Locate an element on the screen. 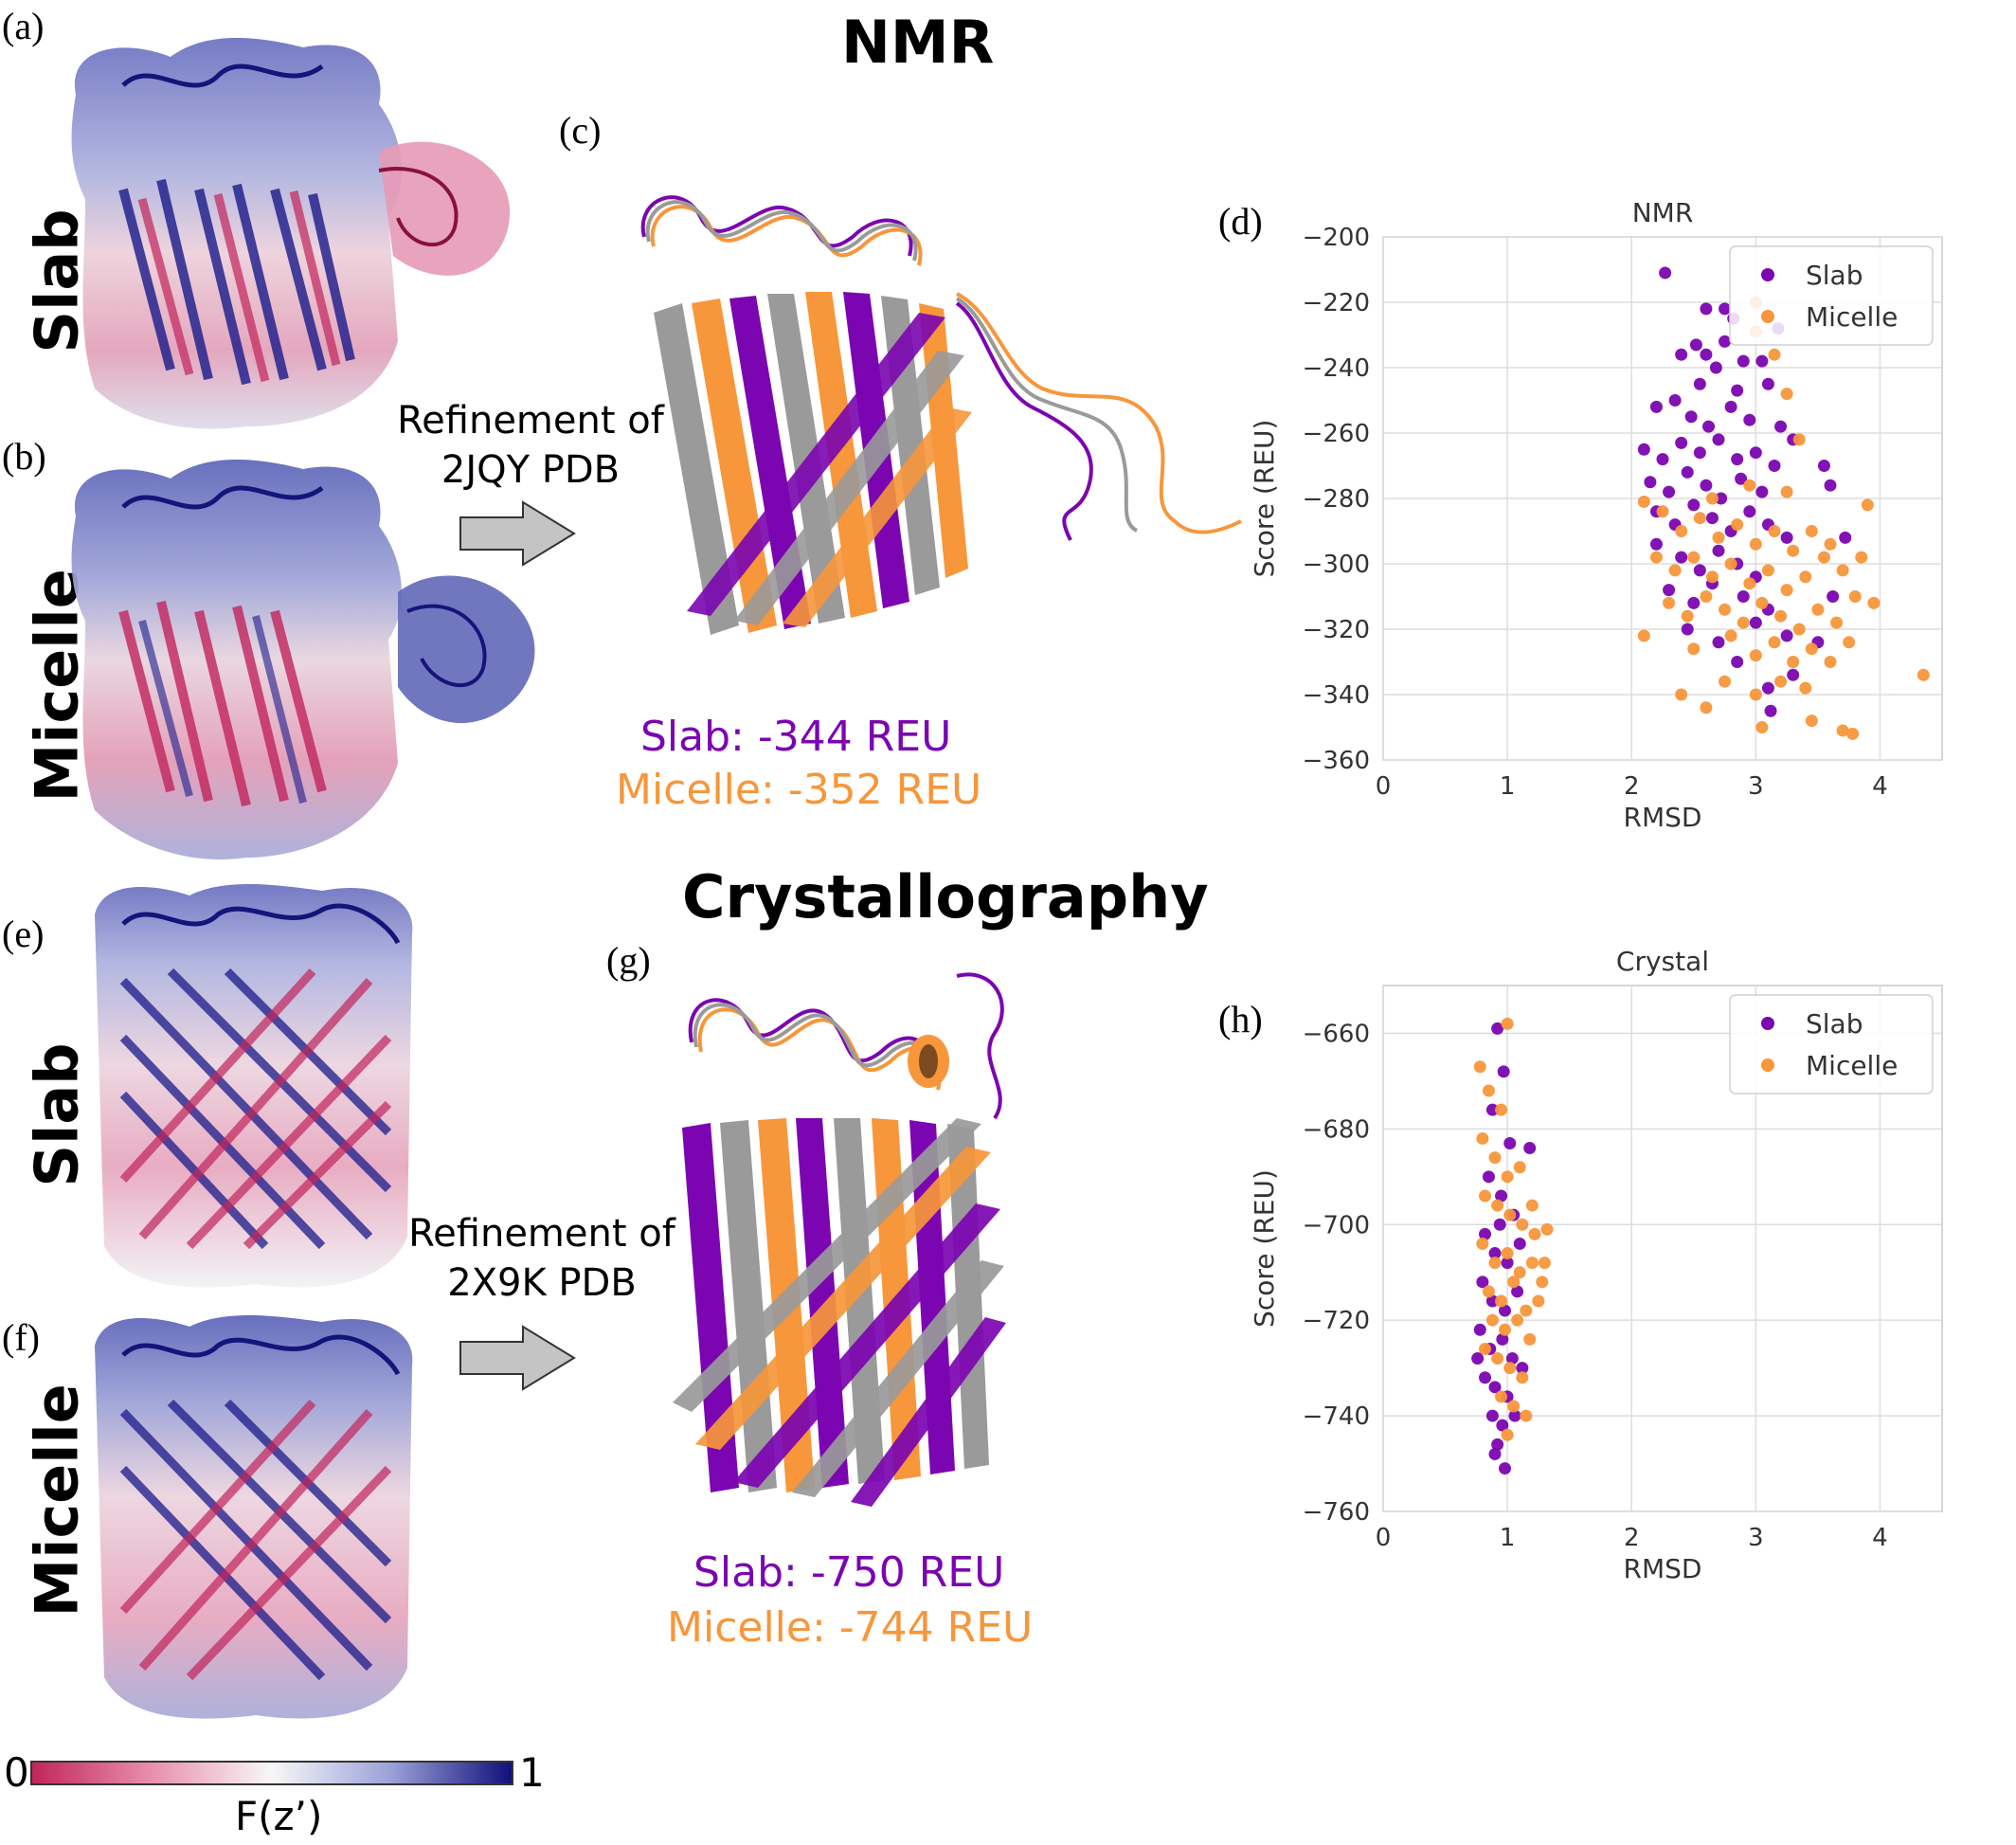 This screenshot has width=2016, height=1845. y-tick-label: −720 is located at coordinates (1336, 1321).